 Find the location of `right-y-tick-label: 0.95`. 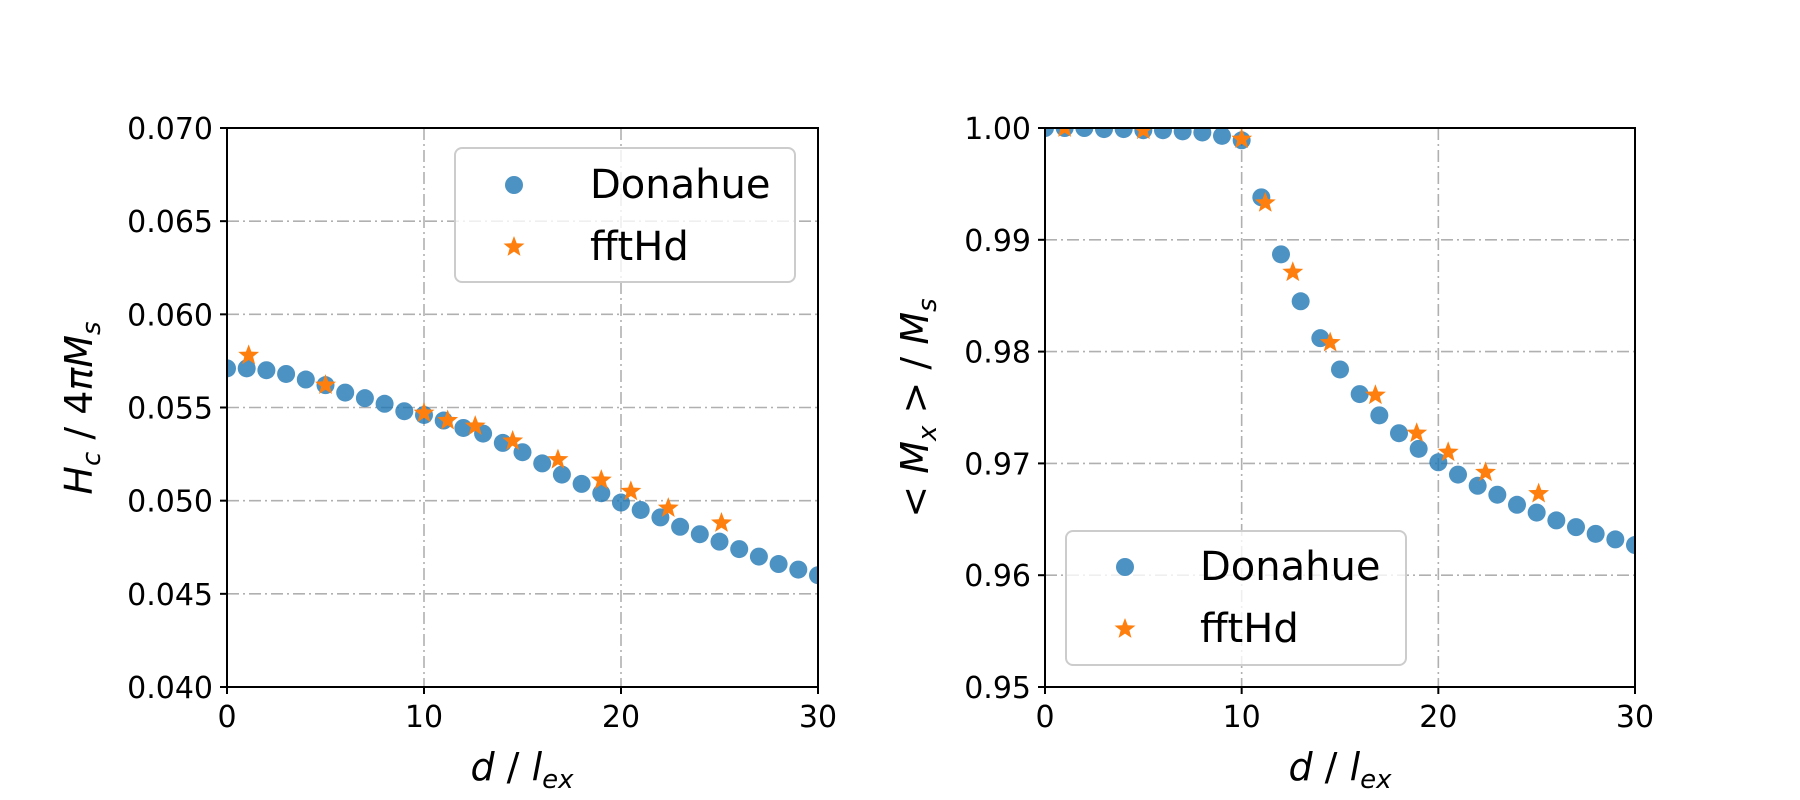

right-y-tick-label: 0.95 is located at coordinates (997, 688).